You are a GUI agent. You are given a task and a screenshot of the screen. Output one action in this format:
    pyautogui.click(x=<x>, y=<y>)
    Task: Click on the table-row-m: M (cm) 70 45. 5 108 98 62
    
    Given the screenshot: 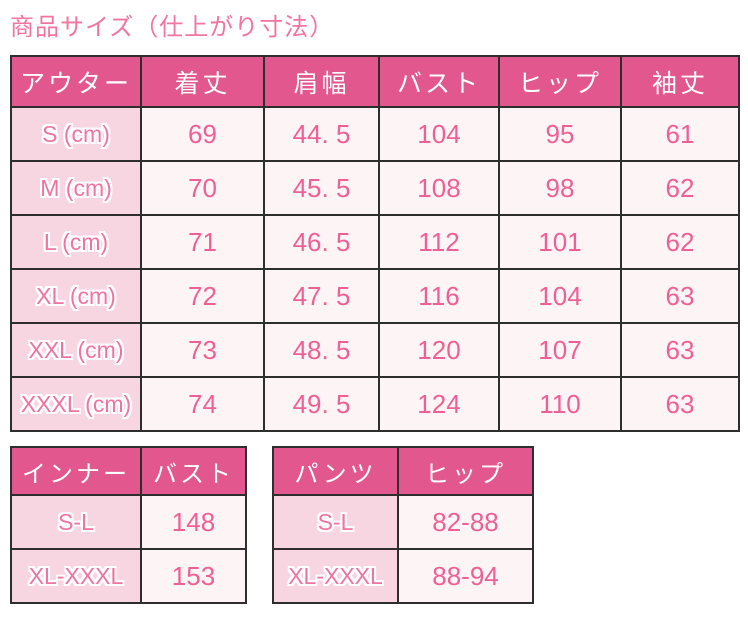 What is the action you would take?
    pyautogui.click(x=375, y=188)
    